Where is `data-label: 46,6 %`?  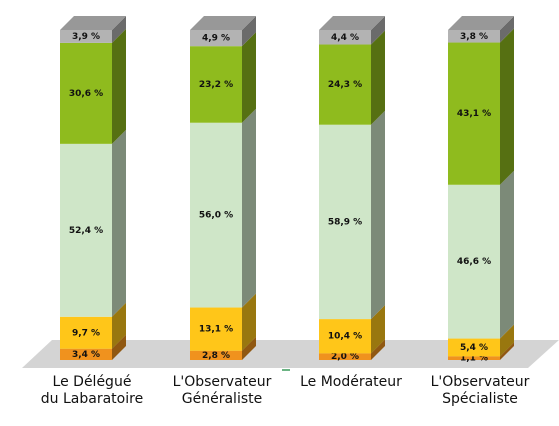 data-label: 46,6 % is located at coordinates (474, 262).